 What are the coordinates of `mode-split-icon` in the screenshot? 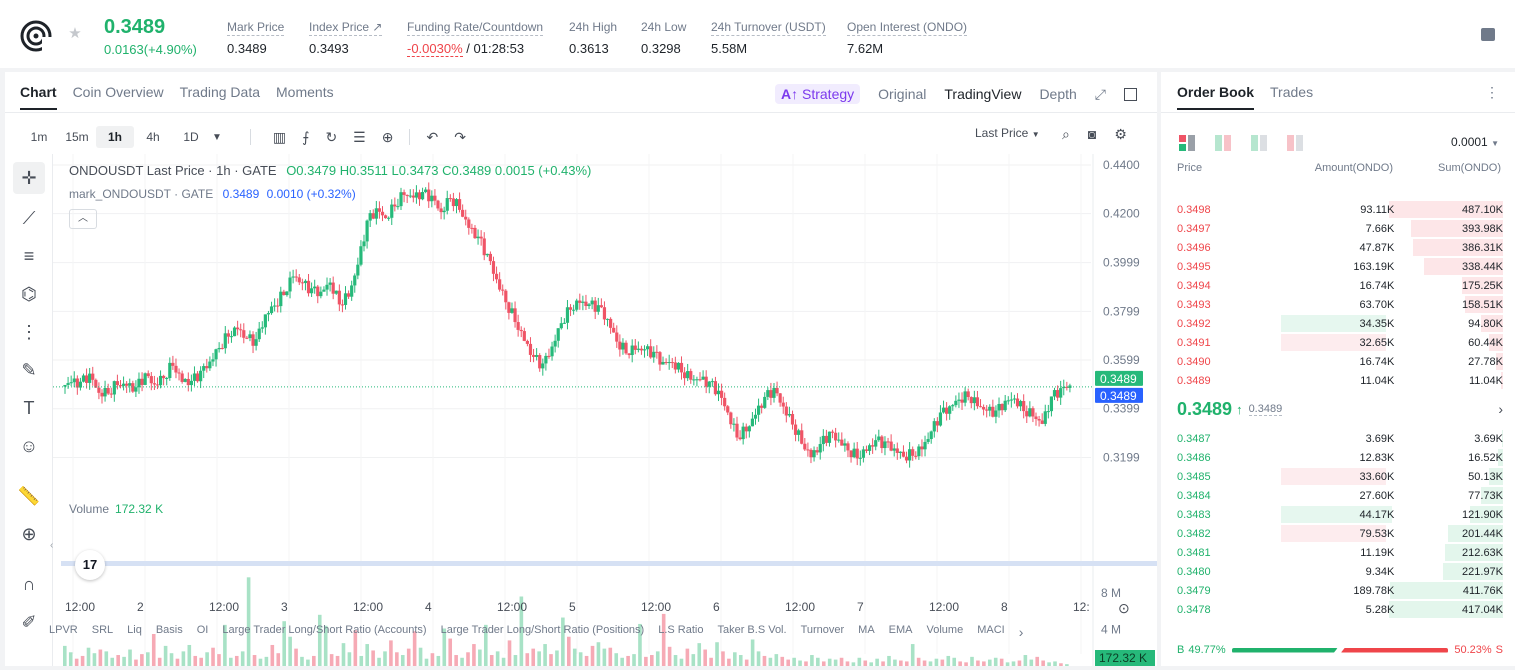 It's located at (1223, 143).